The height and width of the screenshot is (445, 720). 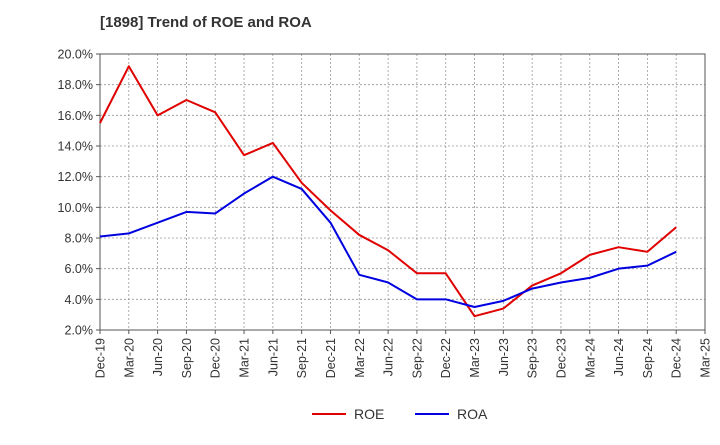 What do you see at coordinates (101, 358) in the screenshot?
I see `x-tick-label: Dec-19` at bounding box center [101, 358].